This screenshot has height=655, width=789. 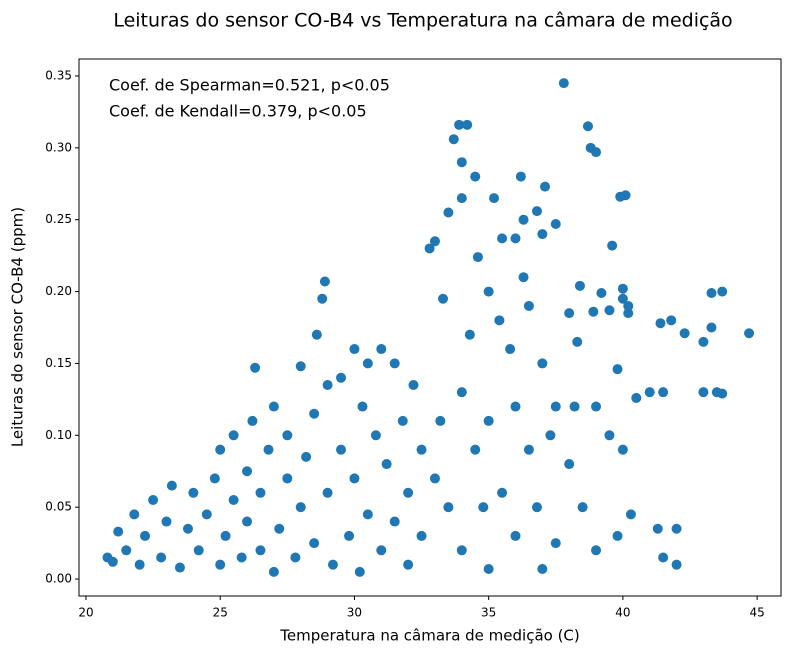 What do you see at coordinates (429, 636) in the screenshot?
I see `x-axis-label: Temperatura na câmara de medição (C)` at bounding box center [429, 636].